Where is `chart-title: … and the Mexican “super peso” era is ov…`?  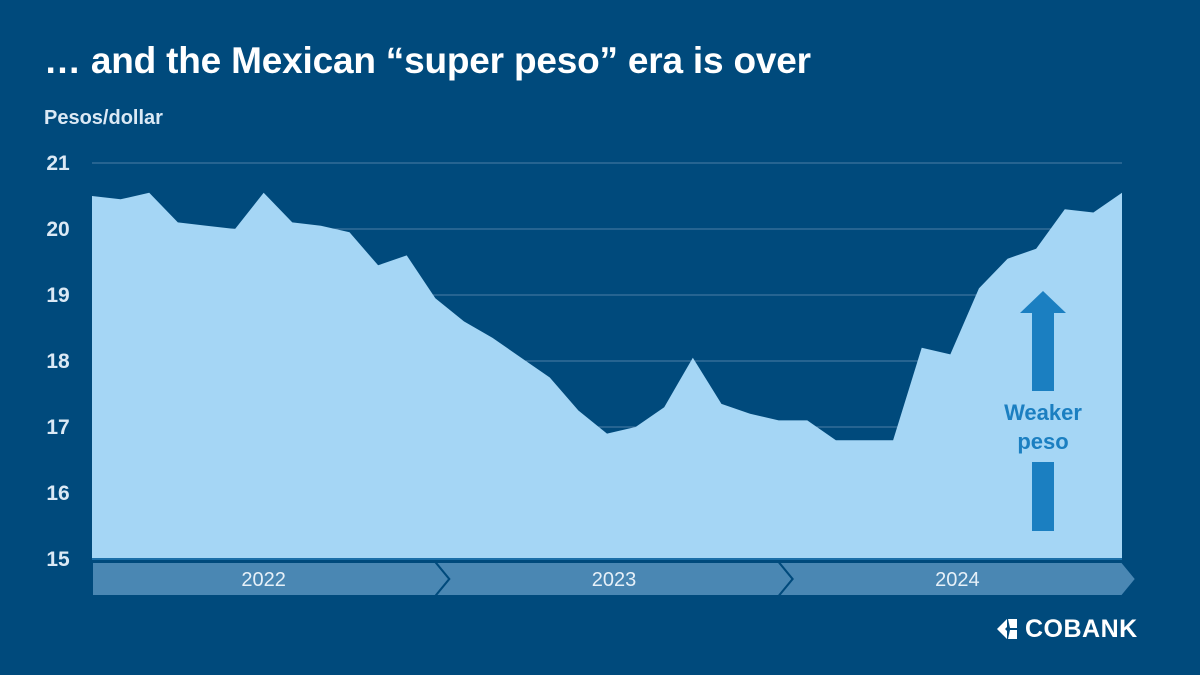 chart-title: … and the Mexican “super peso” era is ov… is located at coordinates (427, 60).